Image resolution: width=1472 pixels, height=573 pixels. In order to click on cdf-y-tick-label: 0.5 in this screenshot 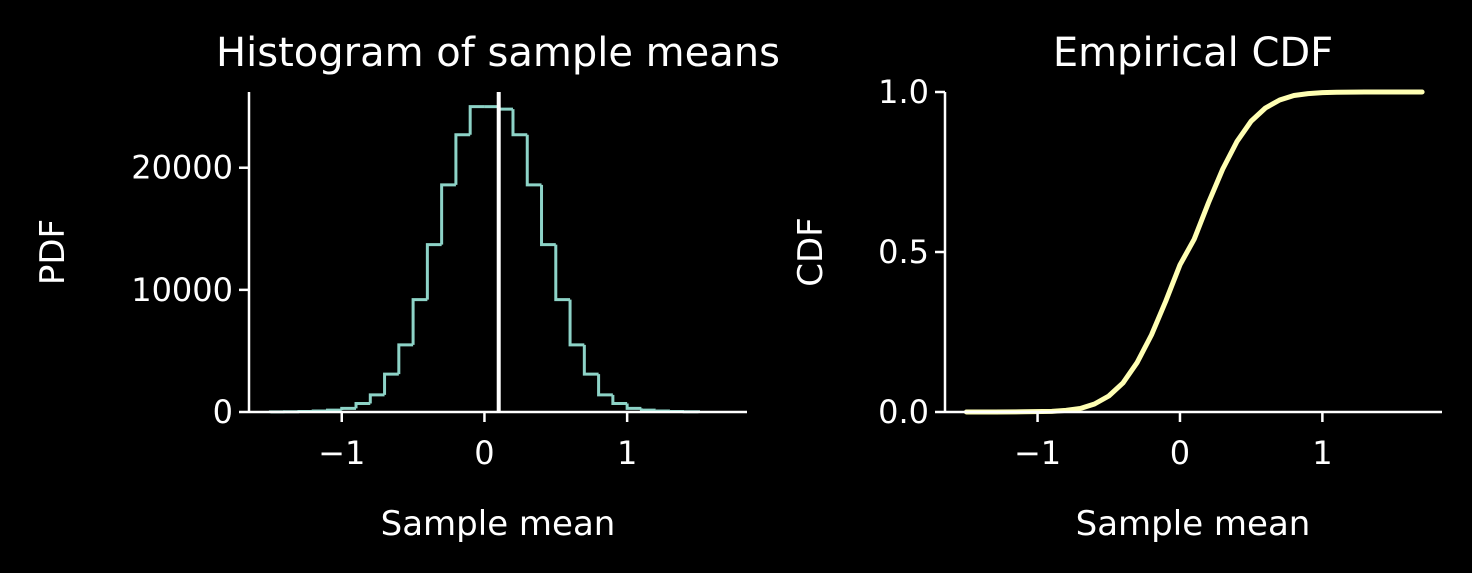, I will do `click(903, 252)`.